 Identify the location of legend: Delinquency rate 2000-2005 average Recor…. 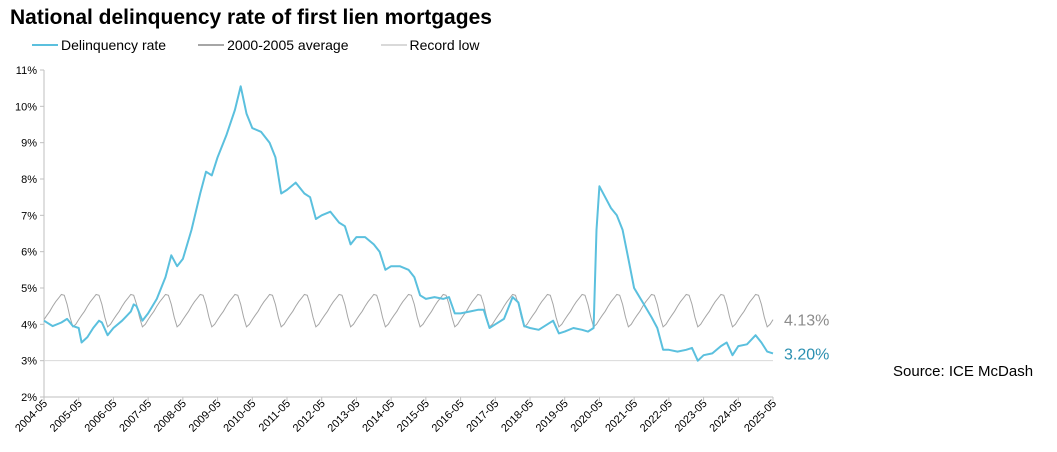
(272, 45).